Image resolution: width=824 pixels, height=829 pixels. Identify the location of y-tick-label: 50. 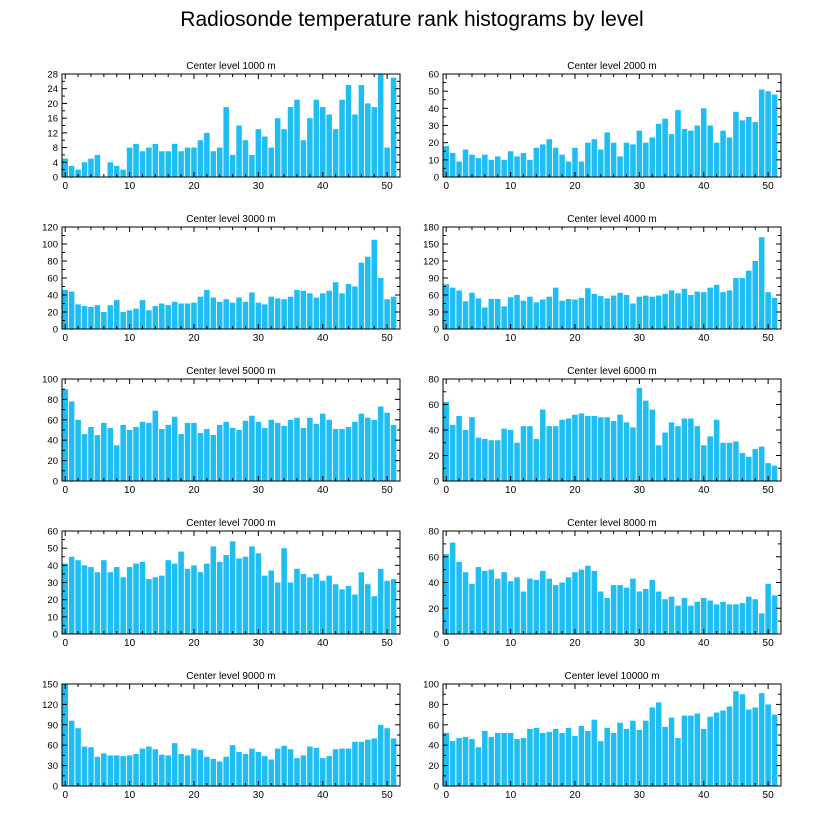
(433, 92).